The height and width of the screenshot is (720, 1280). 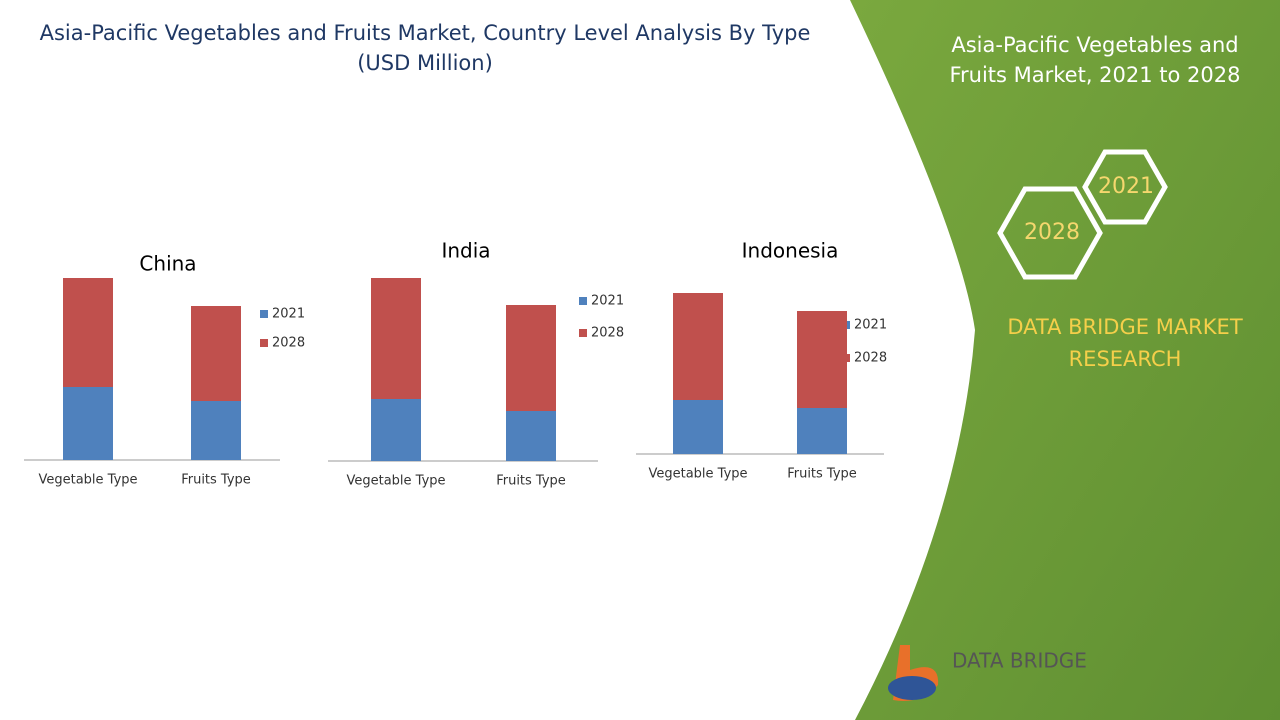 What do you see at coordinates (465, 251) in the screenshot?
I see `chart-title: India` at bounding box center [465, 251].